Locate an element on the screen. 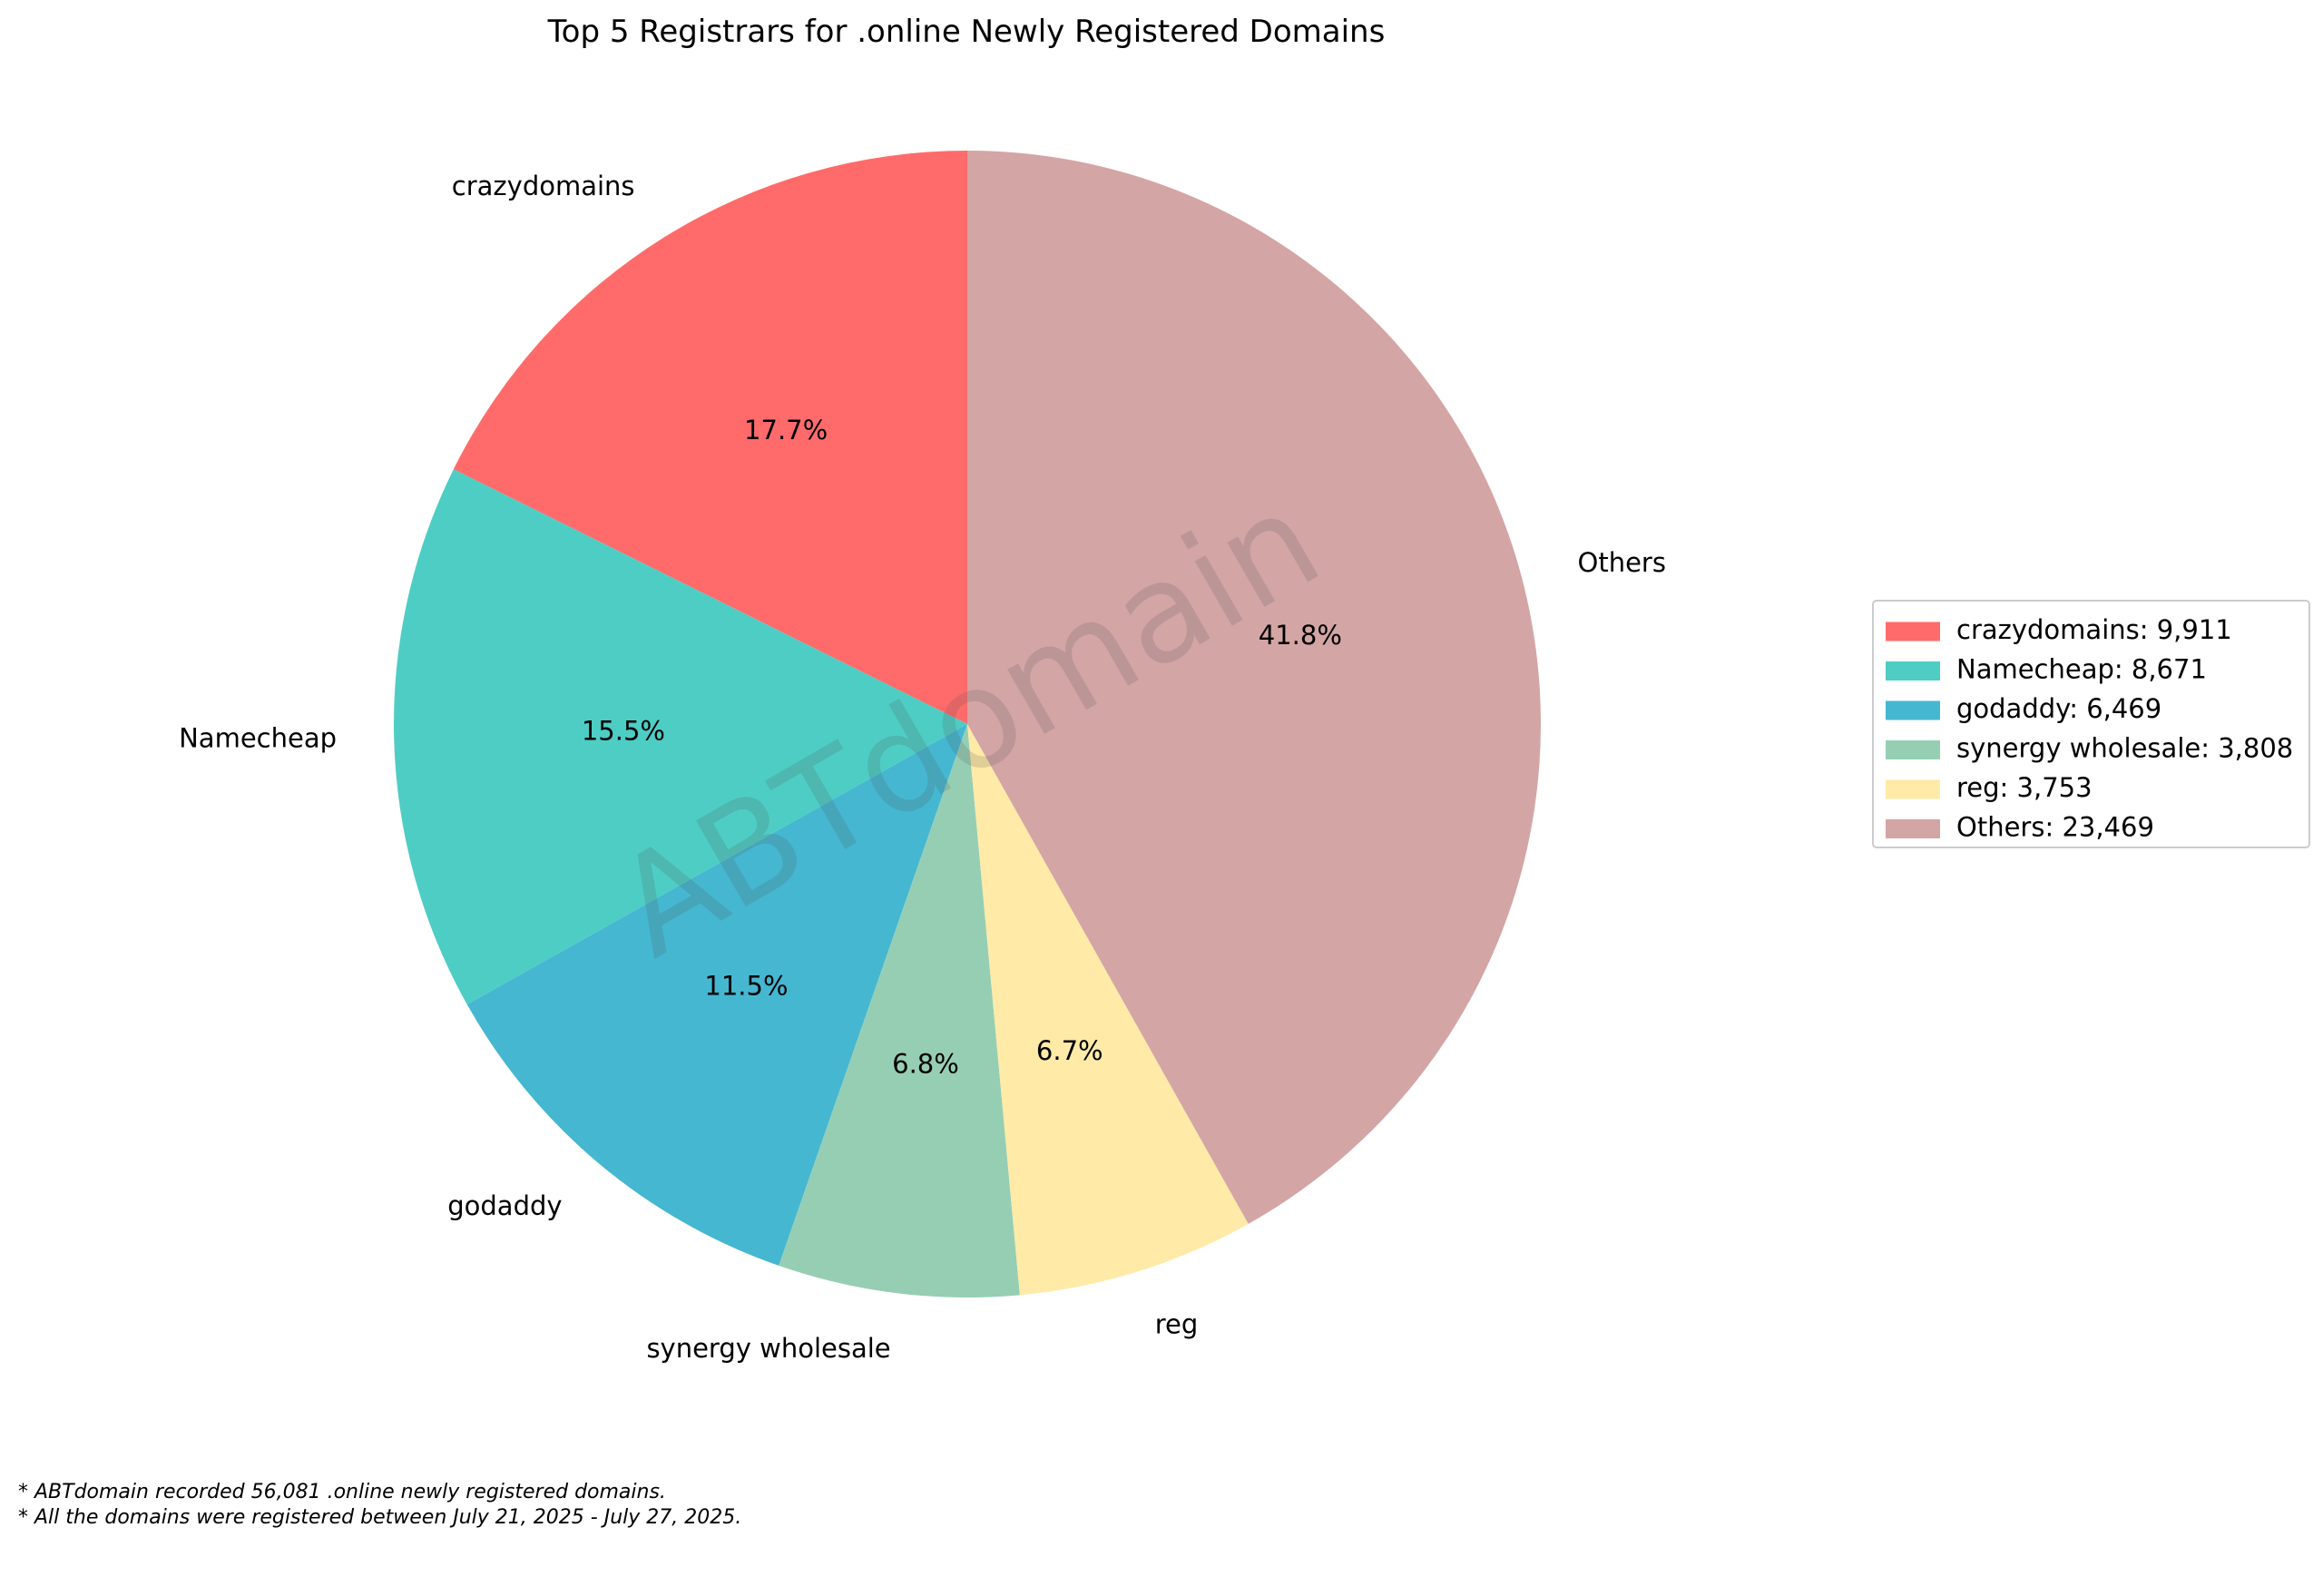 Image resolution: width=2323 pixels, height=1596 pixels. percent-label-others: 41.8% is located at coordinates (1300, 635).